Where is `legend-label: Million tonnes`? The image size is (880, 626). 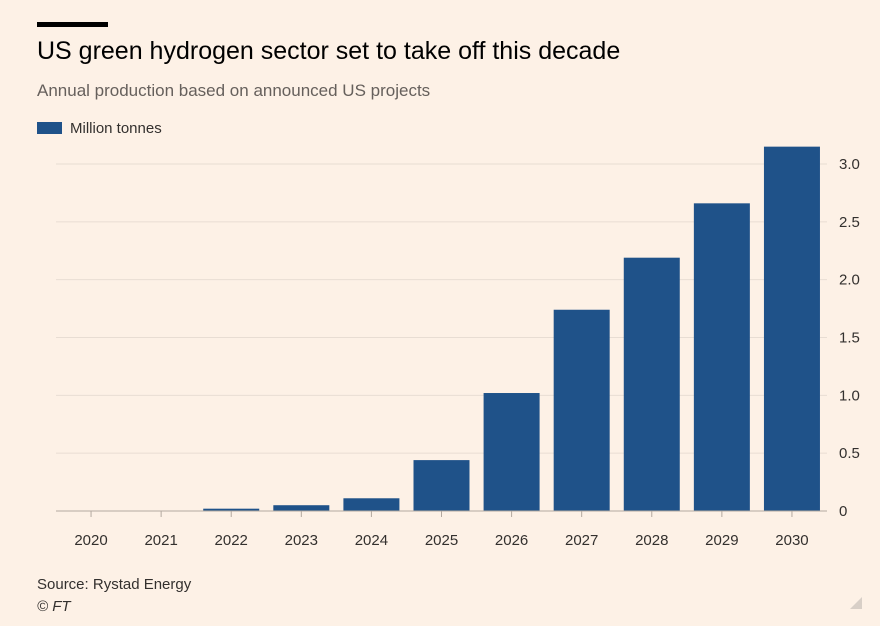 legend-label: Million tonnes is located at coordinates (116, 128).